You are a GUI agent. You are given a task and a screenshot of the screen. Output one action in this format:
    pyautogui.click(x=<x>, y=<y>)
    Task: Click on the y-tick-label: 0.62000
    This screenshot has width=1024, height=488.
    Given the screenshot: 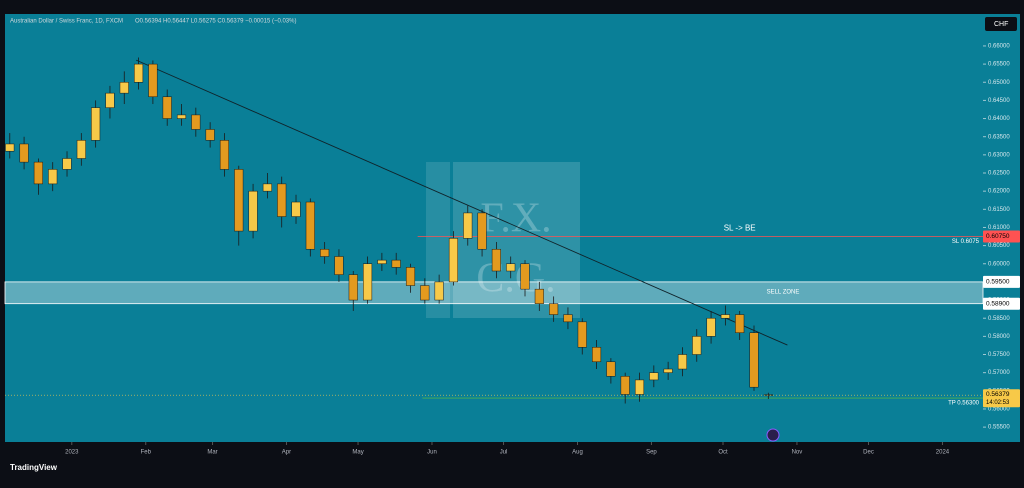 What is the action you would take?
    pyautogui.click(x=999, y=192)
    